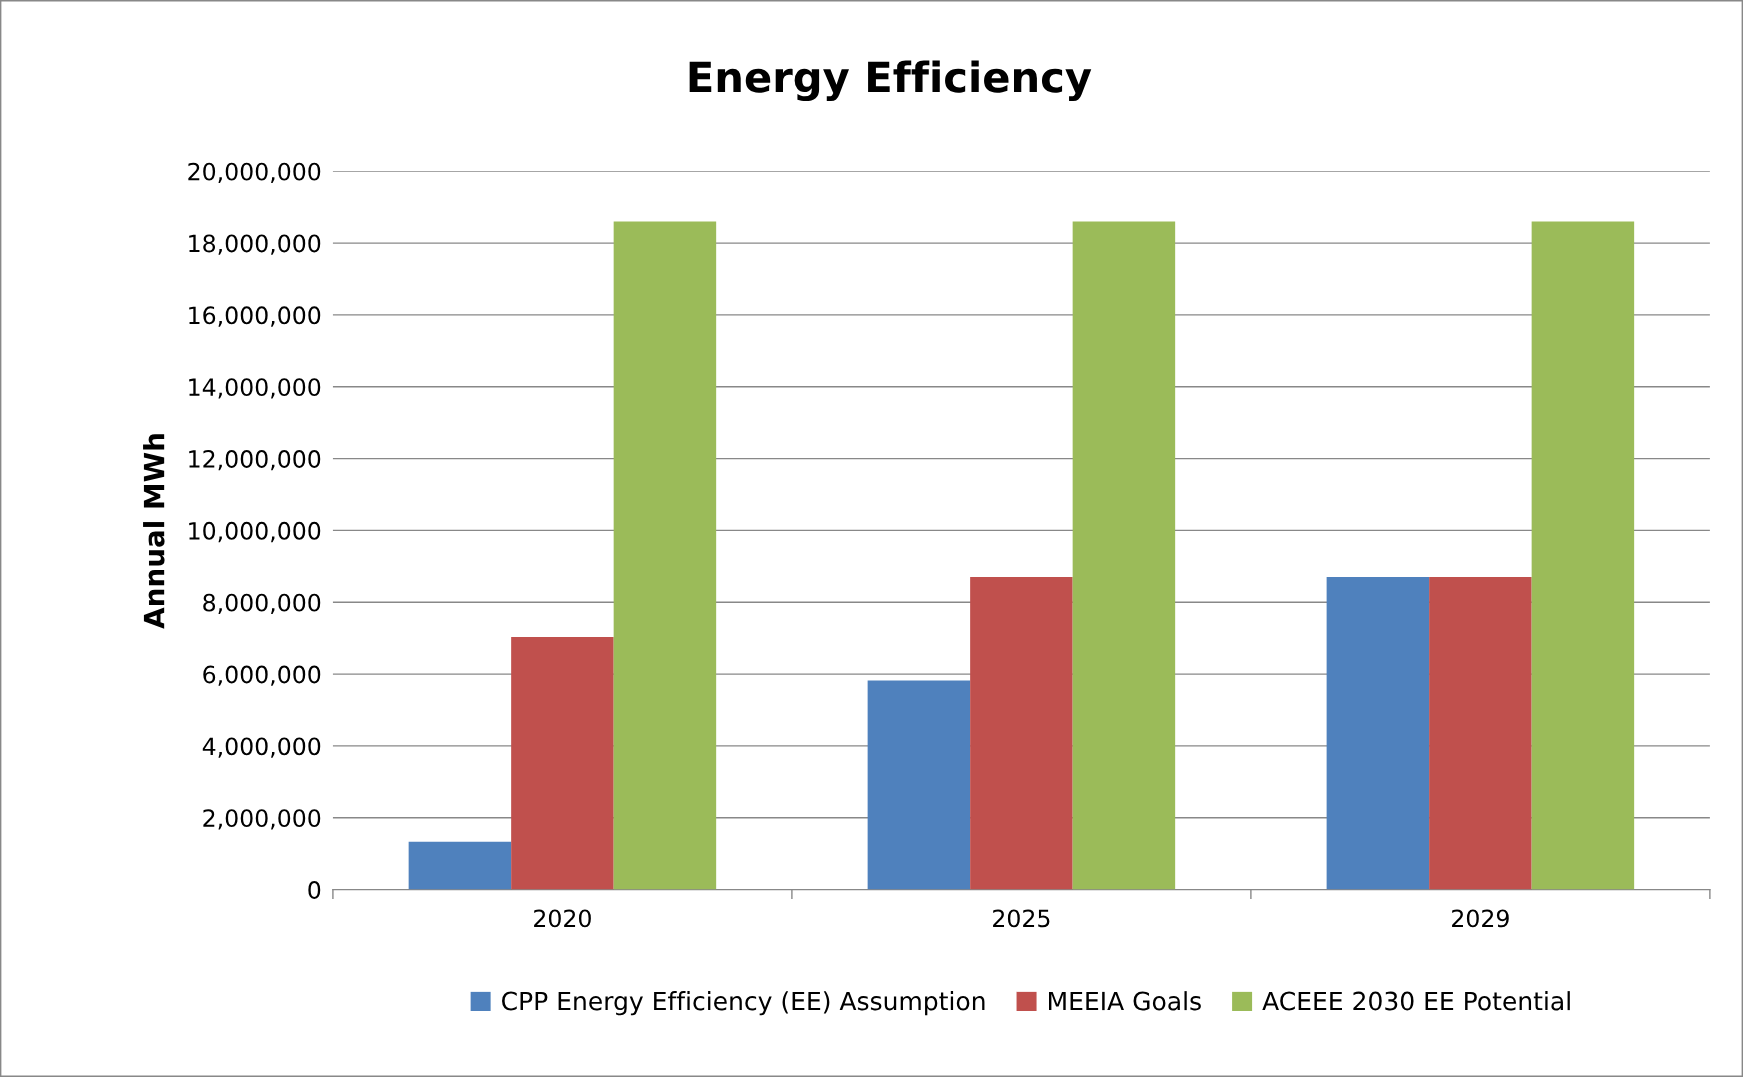 This screenshot has height=1077, width=1743. I want to click on x-tick-label: 2029, so click(1480, 918).